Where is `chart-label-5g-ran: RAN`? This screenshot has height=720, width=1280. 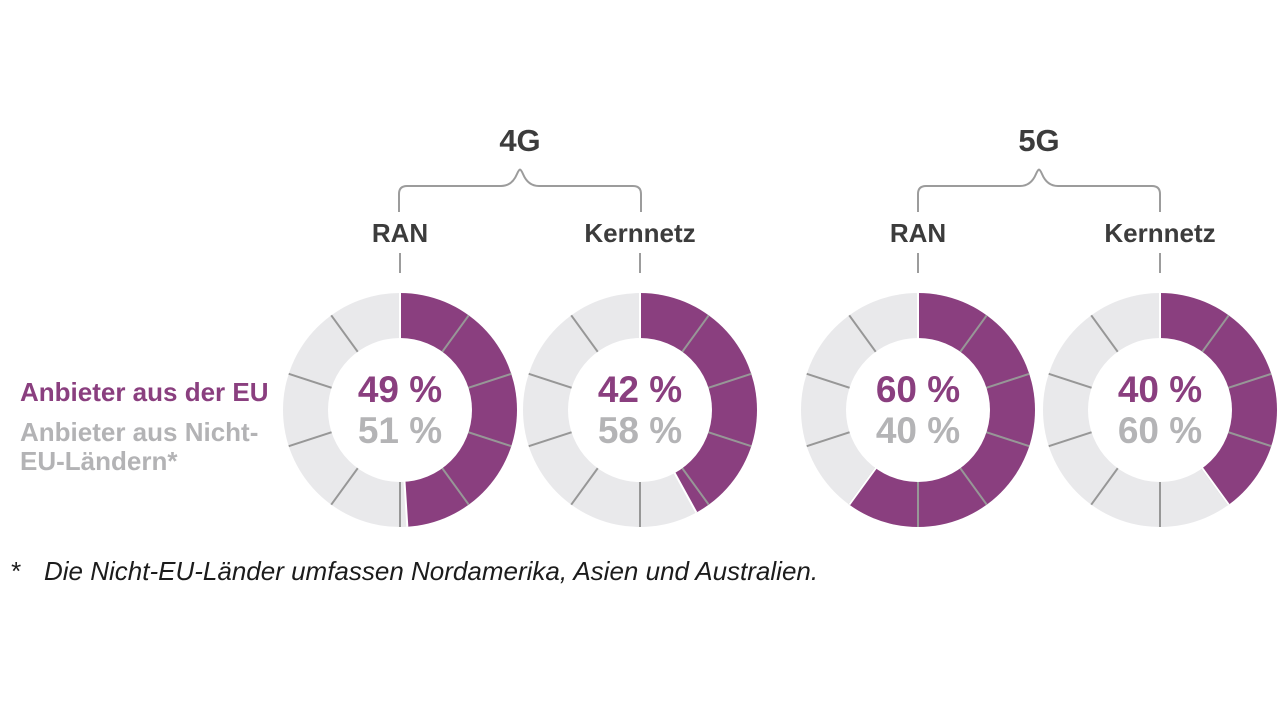
chart-label-5g-ran: RAN is located at coordinates (918, 233).